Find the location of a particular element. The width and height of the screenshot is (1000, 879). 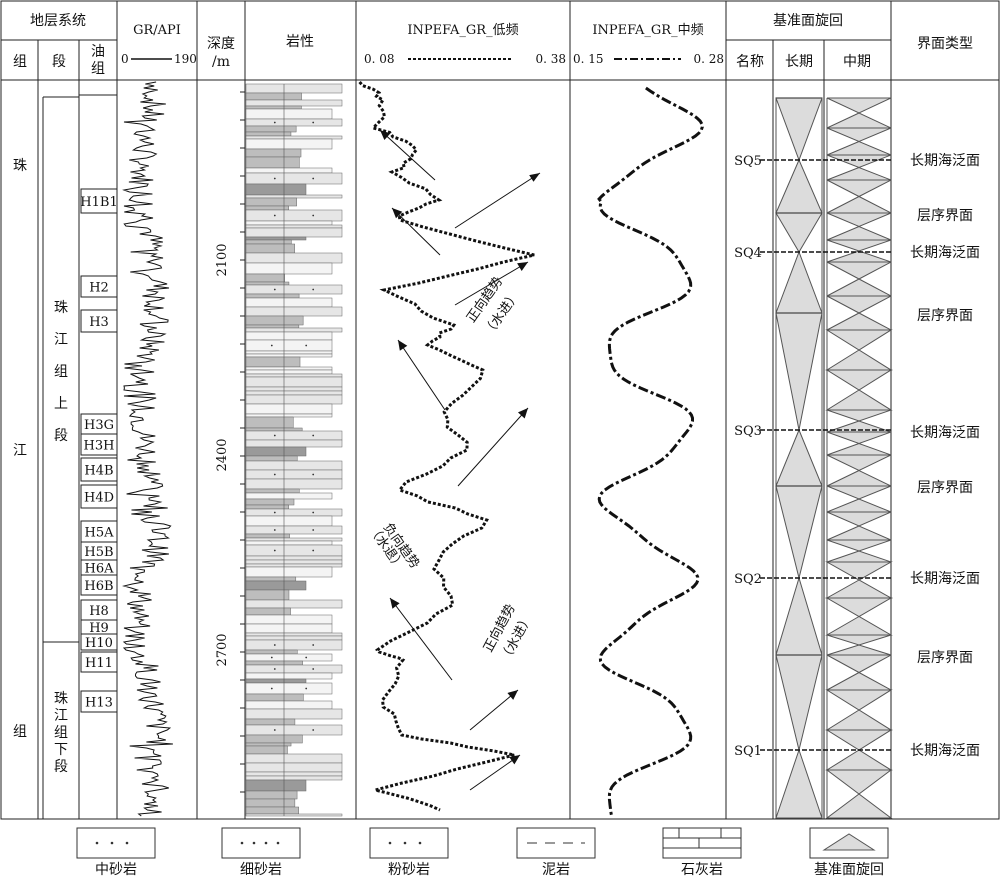

header-mid-min: 0. 15 is located at coordinates (588, 59).